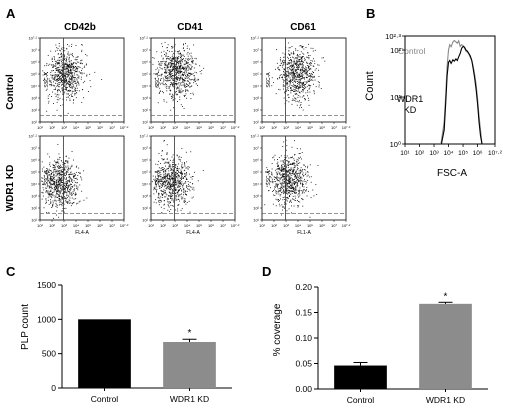 The width and height of the screenshot is (520, 414). Describe the element at coordinates (25, 327) in the screenshot. I see `plp-y-axis-label: PLP count` at that location.